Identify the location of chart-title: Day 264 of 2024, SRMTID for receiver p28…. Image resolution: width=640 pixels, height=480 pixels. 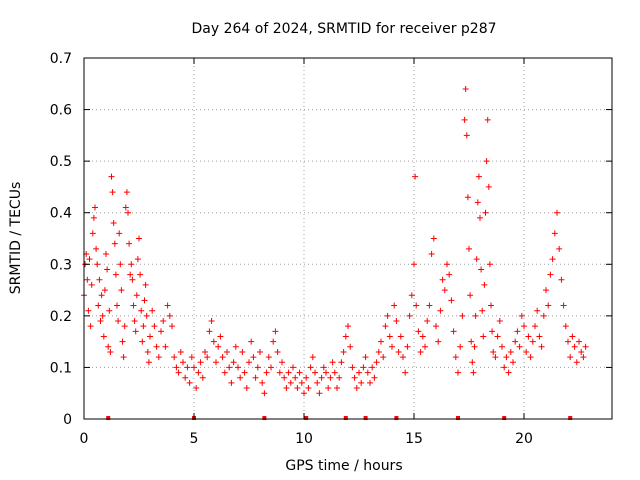
(343, 29).